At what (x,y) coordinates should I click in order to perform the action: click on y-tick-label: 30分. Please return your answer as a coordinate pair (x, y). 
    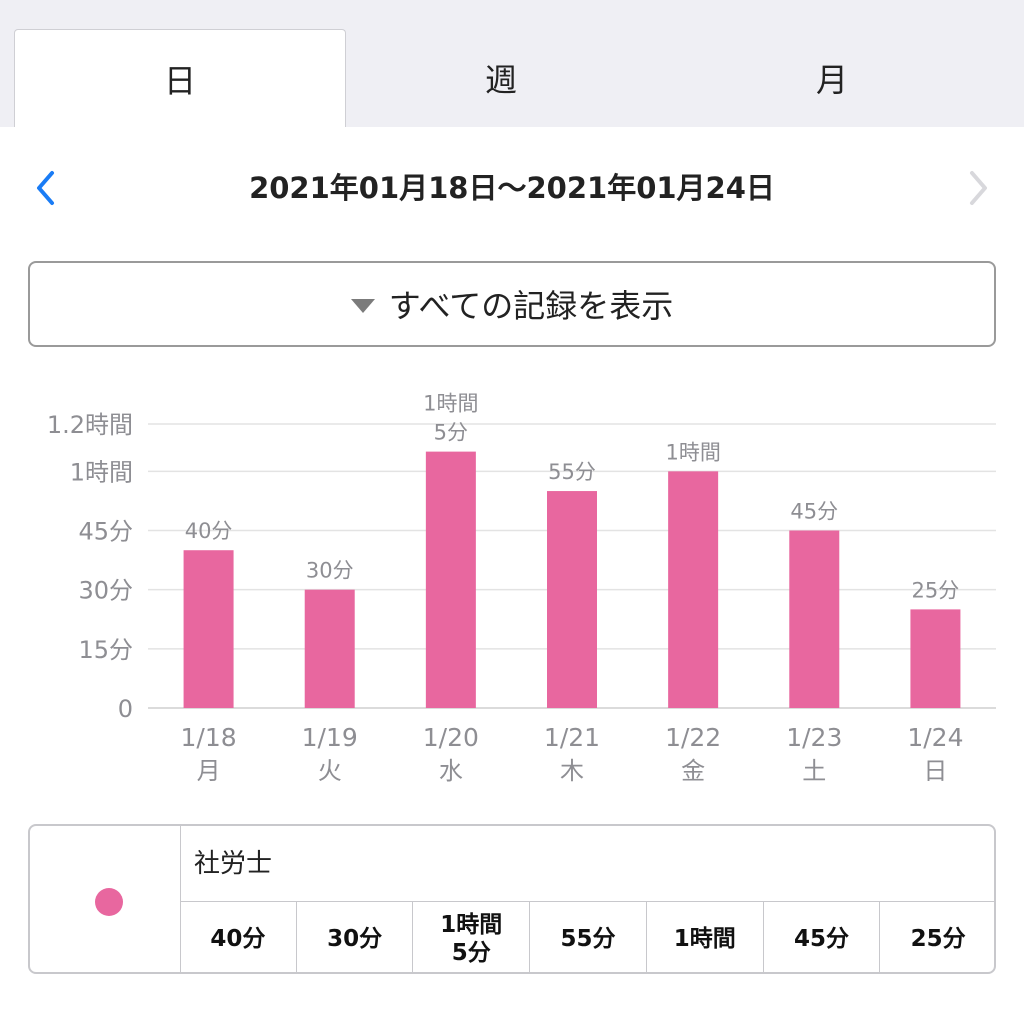
    Looking at the image, I should click on (105, 591).